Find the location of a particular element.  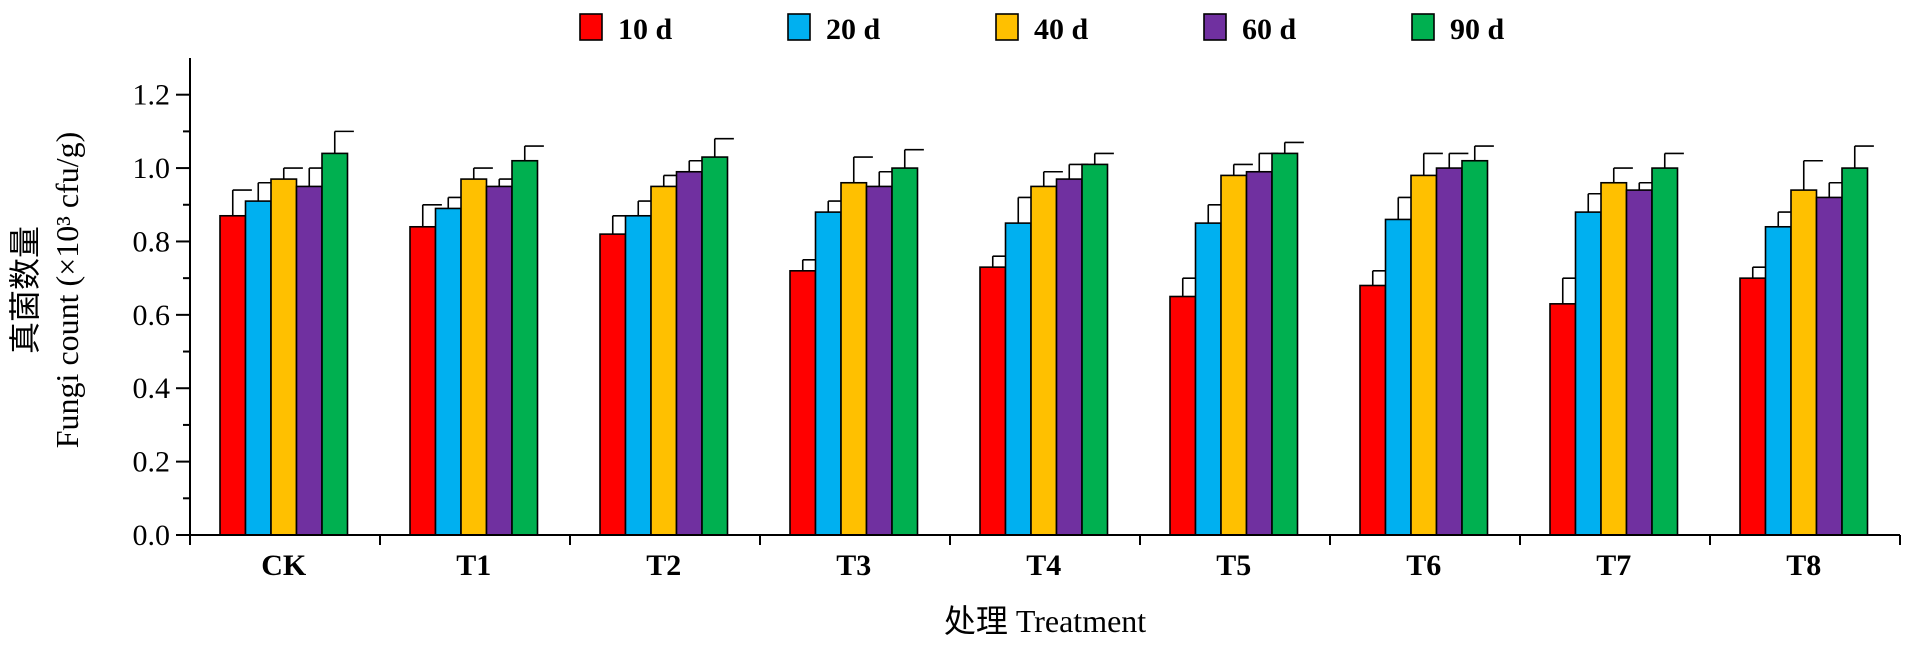

y-tick-label: 1.2 is located at coordinates (152, 95).